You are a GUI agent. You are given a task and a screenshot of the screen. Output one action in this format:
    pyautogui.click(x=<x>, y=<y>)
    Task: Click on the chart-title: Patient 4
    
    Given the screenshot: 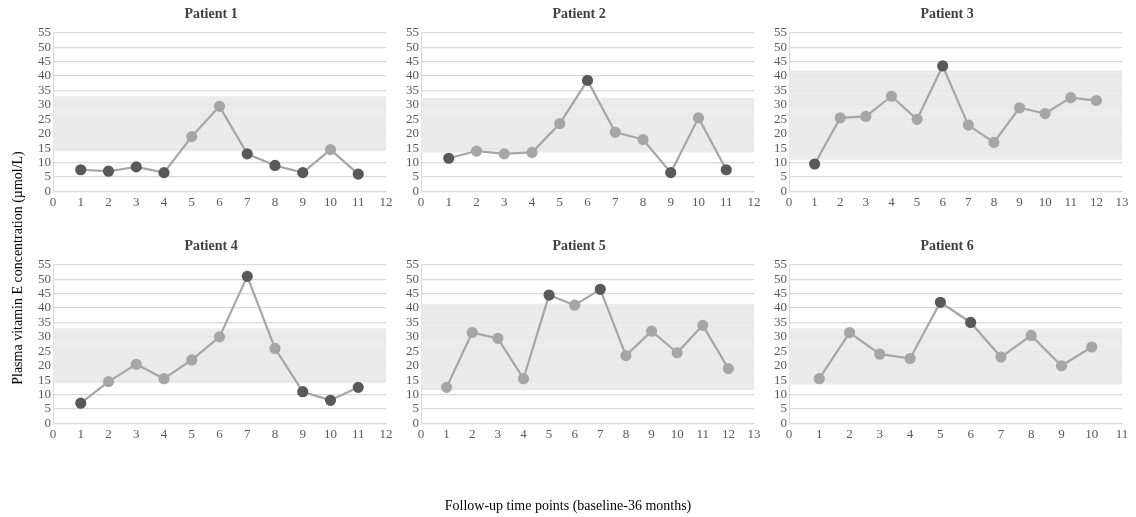 What is the action you would take?
    pyautogui.click(x=211, y=246)
    